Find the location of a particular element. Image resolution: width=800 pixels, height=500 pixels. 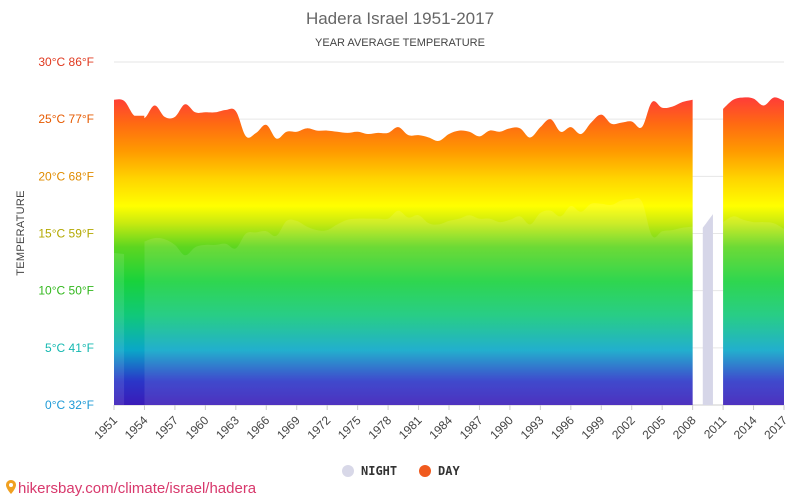

x-tick-label: 1972 is located at coordinates (319, 427).